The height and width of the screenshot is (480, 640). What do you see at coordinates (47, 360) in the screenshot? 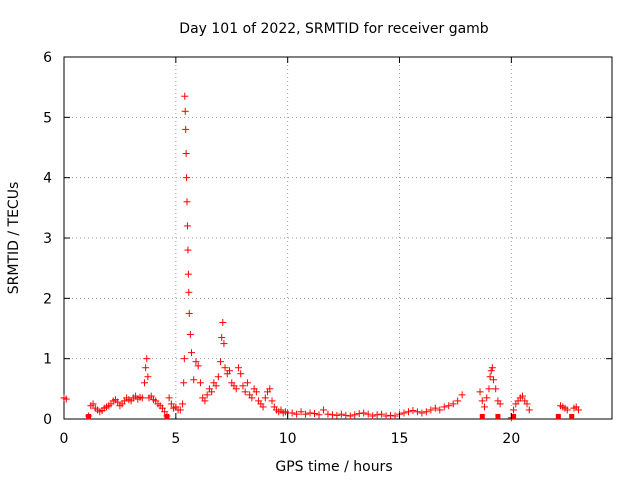
I see `y-tick-label: 1` at bounding box center [47, 360].